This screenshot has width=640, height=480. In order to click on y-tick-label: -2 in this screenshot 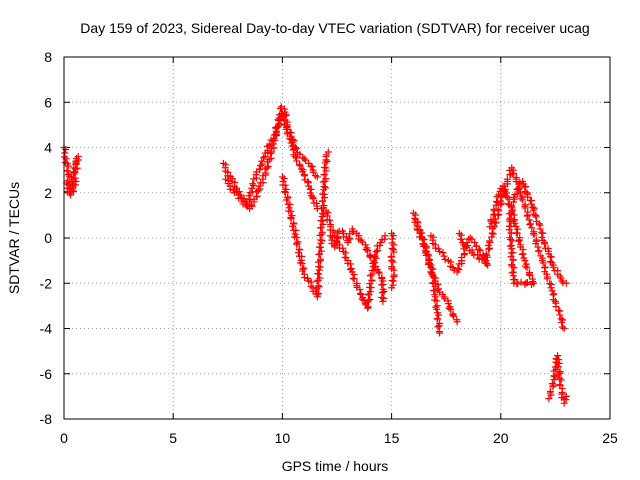, I will do `click(46, 283)`.